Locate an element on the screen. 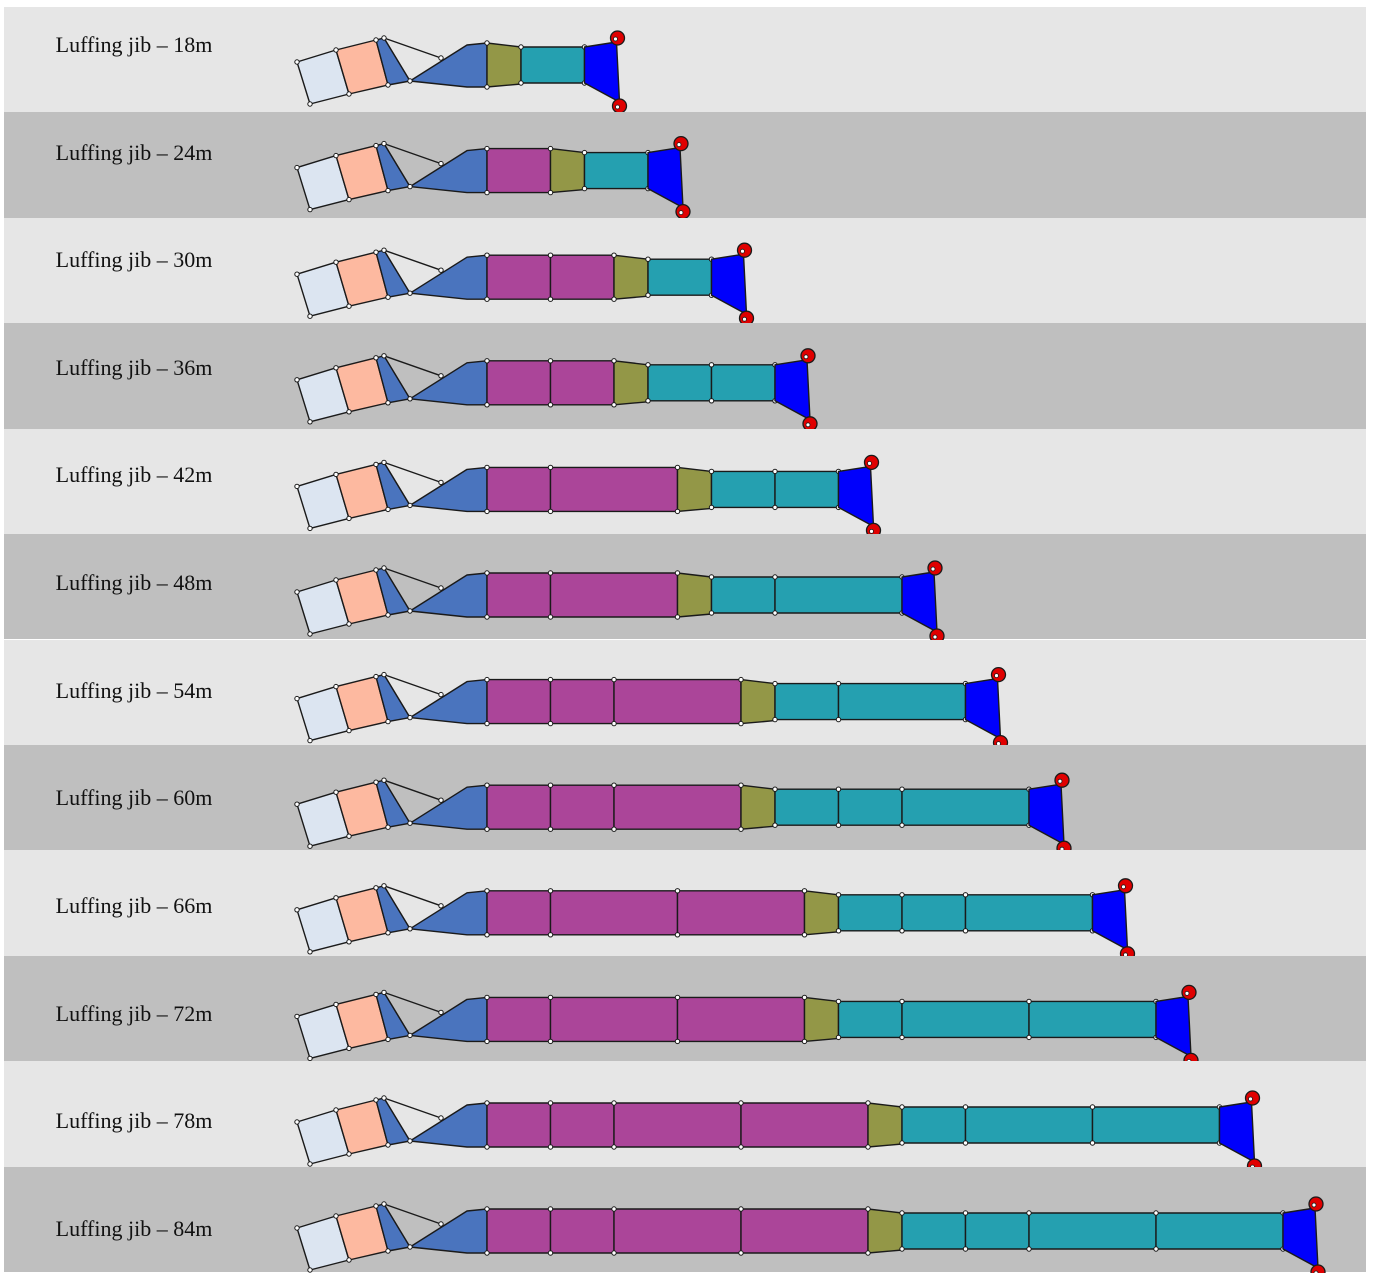 Image resolution: width=1373 pixels, height=1273 pixels. jib-config-row: Luffing jib – 24m is located at coordinates (685, 166).